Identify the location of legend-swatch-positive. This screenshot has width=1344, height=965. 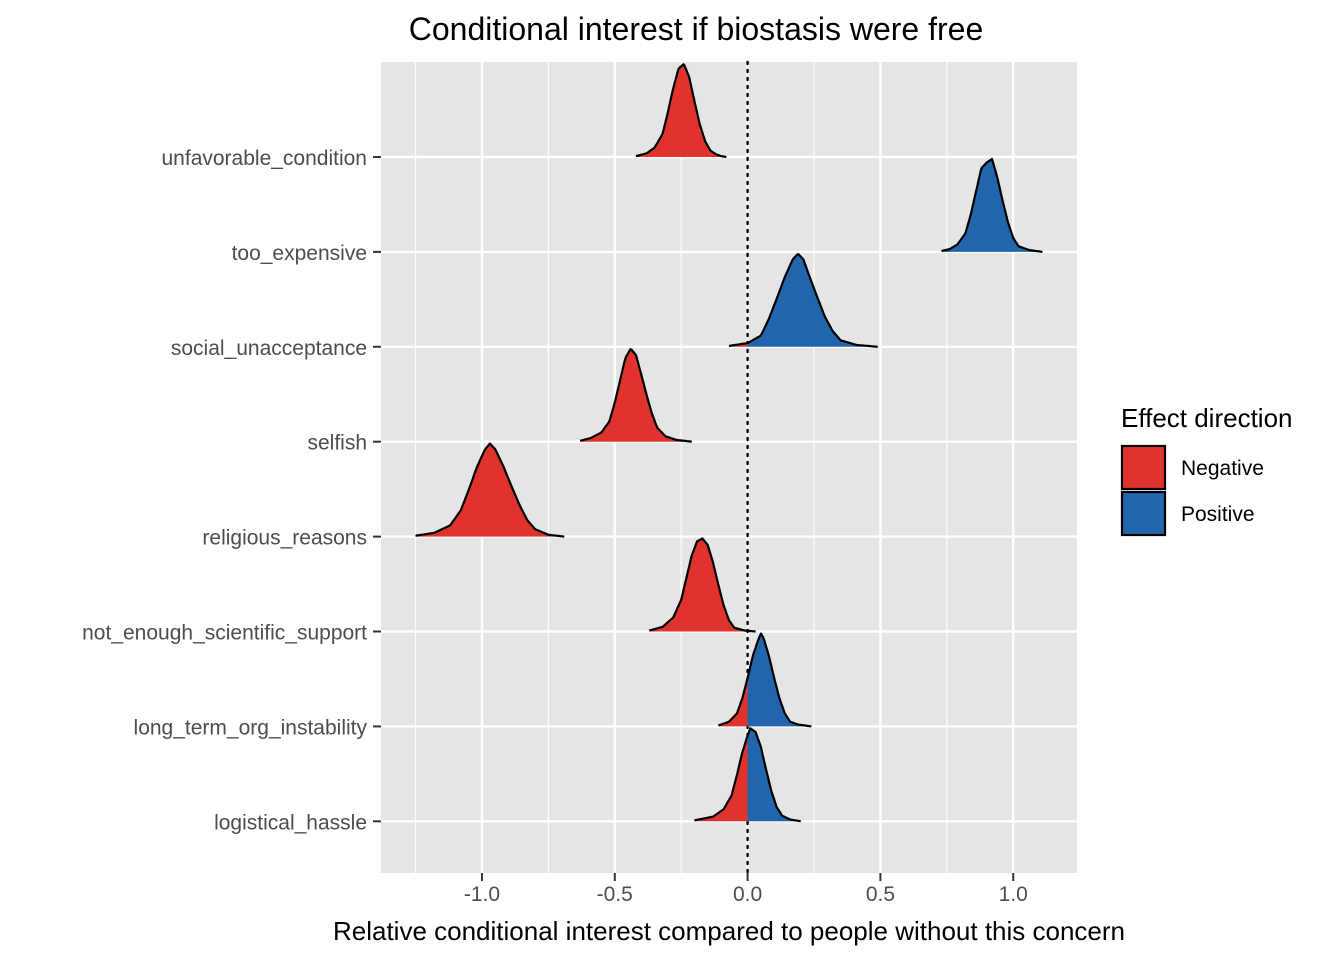
(1143, 513).